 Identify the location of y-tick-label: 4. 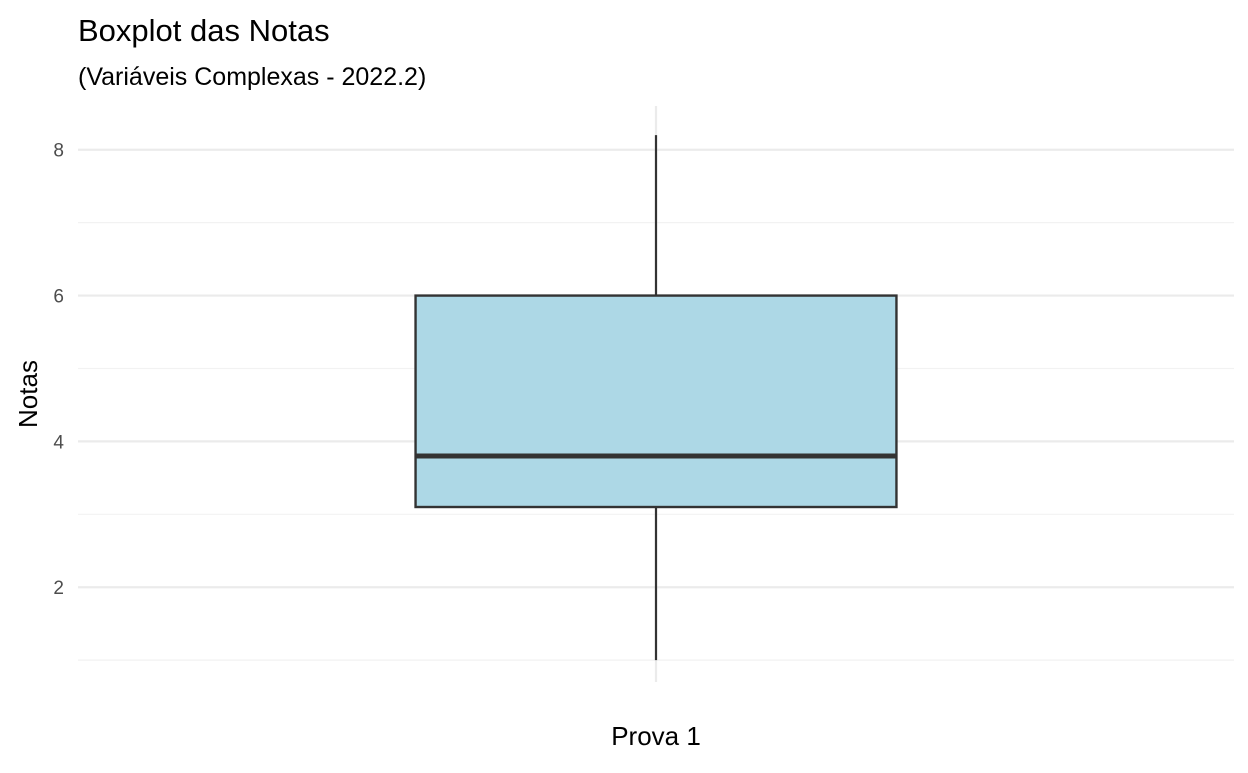
(58, 442).